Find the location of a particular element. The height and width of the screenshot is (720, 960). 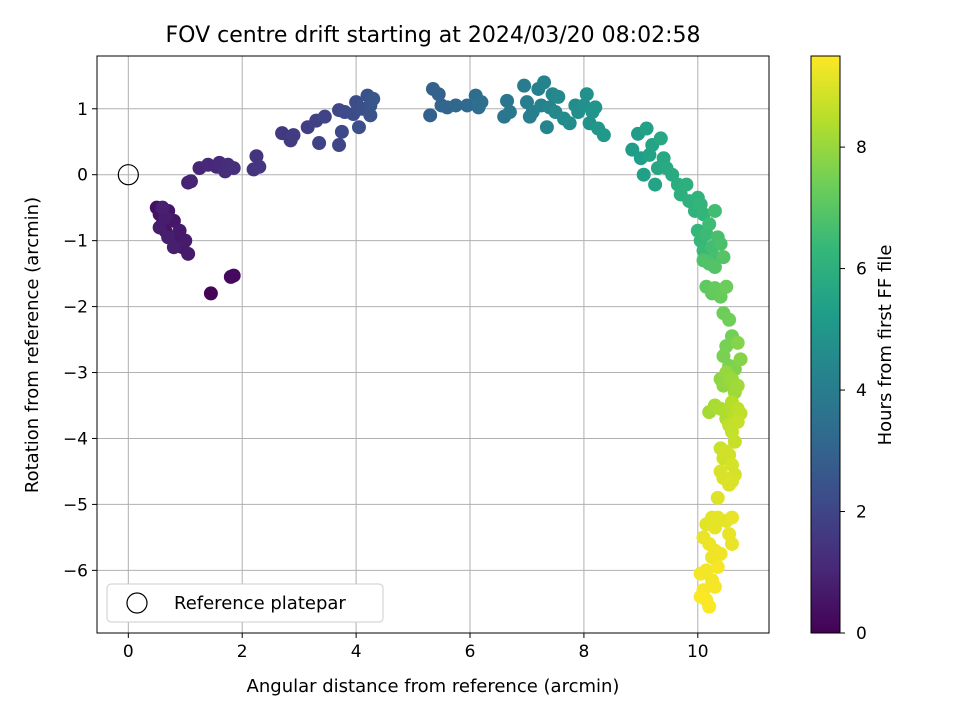

legend-marker-reference is located at coordinates (137, 603).